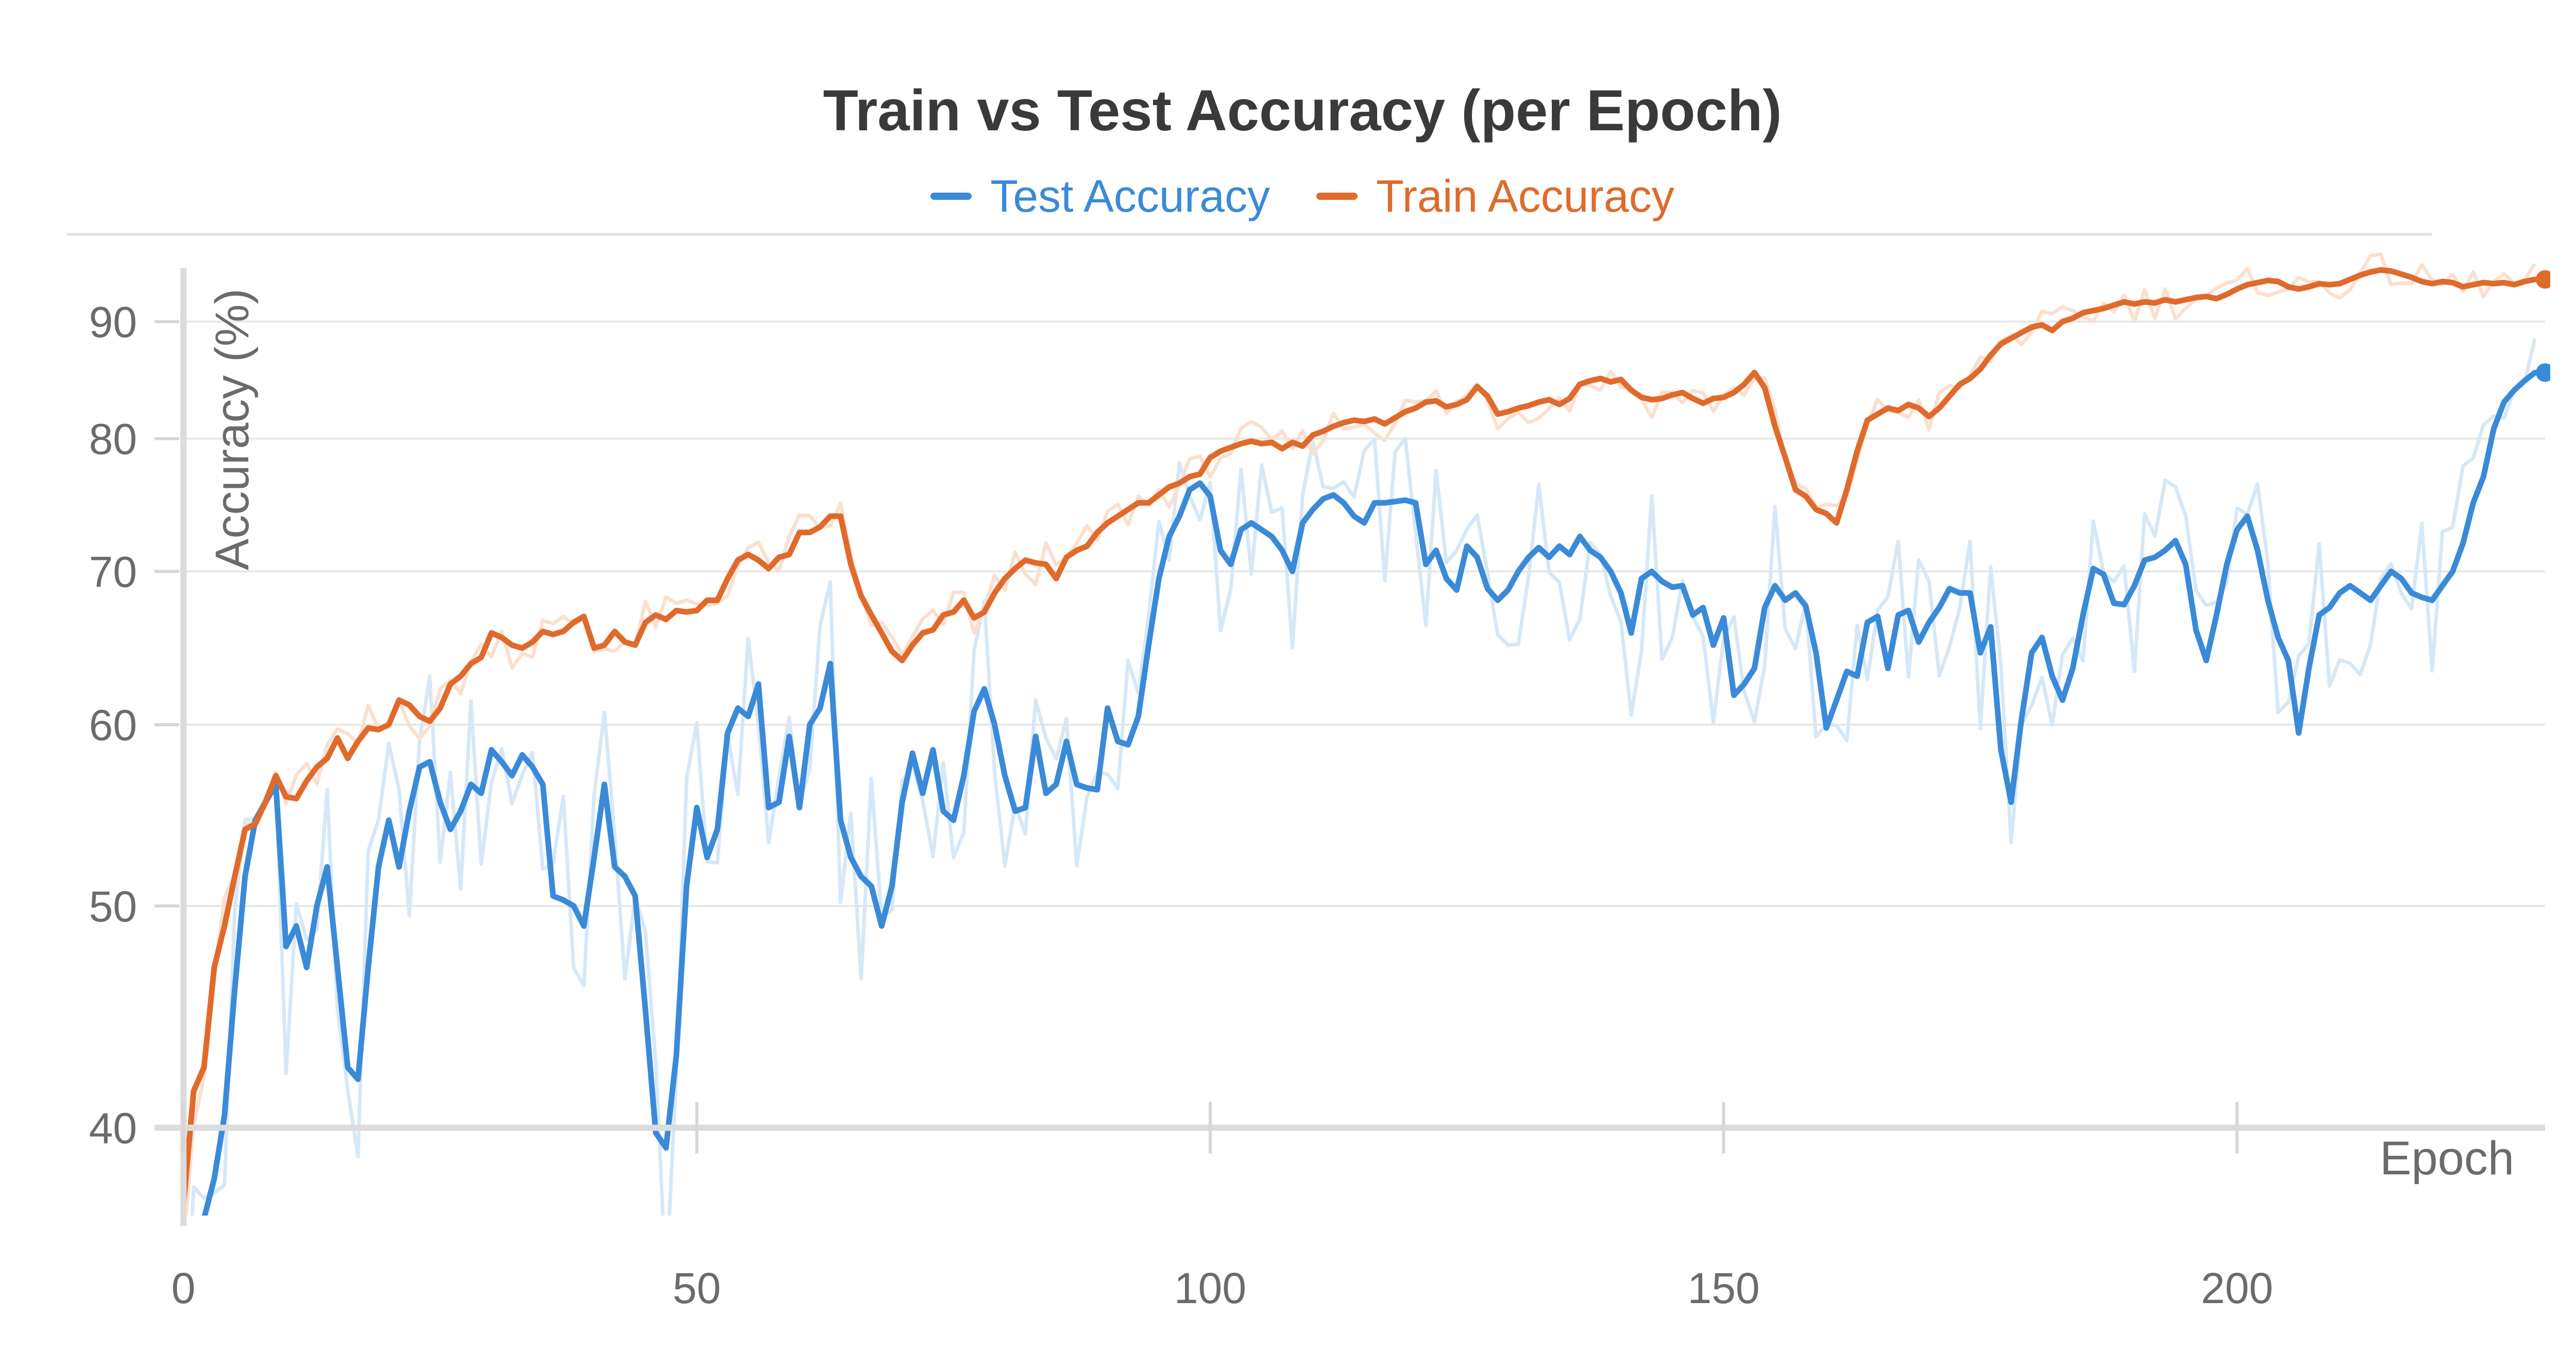 The image size is (2576, 1368). Describe the element at coordinates (1288, 196) in the screenshot. I see `legend: Test Accuracy Train Accuracy` at that location.